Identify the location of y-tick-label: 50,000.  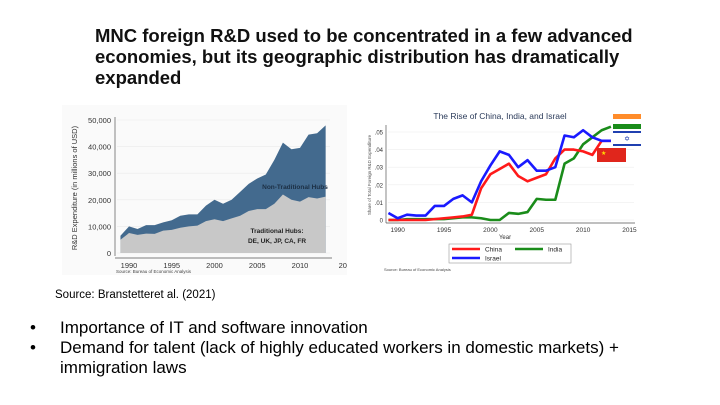
(99, 120).